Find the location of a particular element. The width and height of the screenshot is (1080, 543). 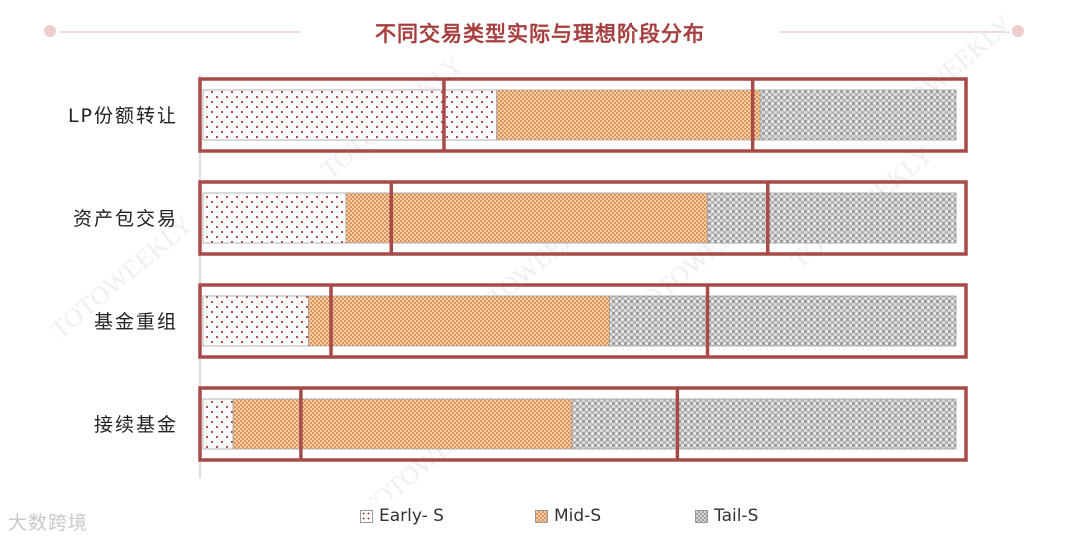

legend-item-early: Early- S is located at coordinates (402, 516).